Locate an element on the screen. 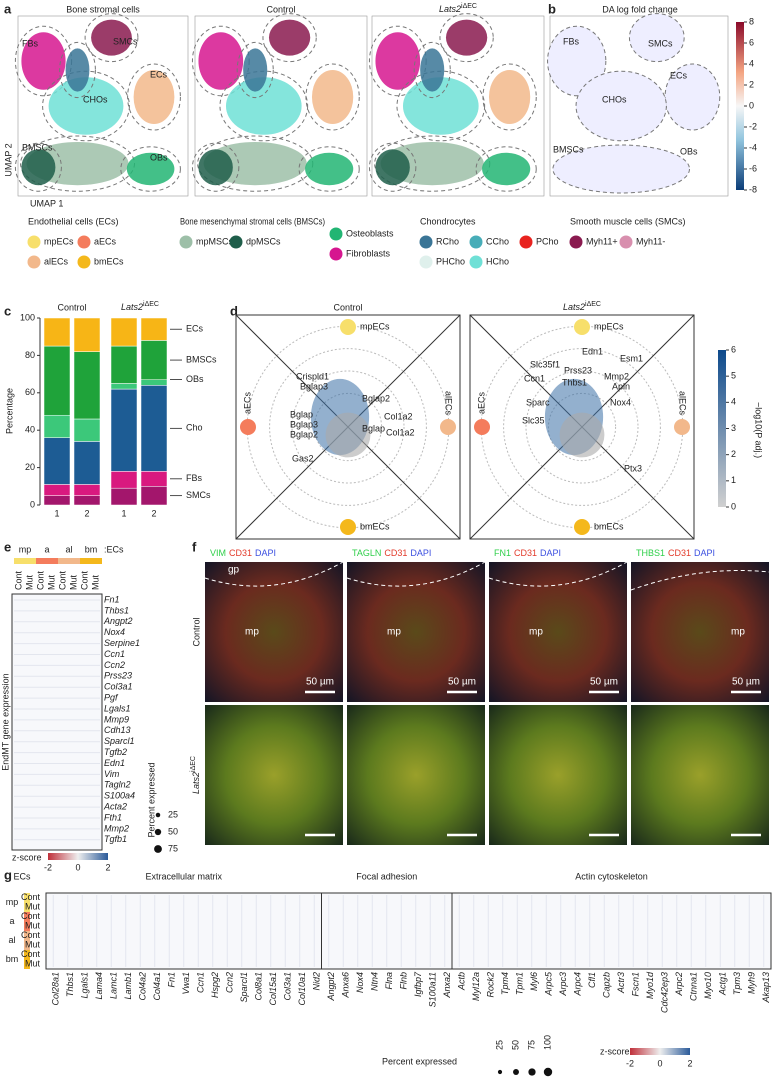 The width and height of the screenshot is (772, 1090). zscore-bar is located at coordinates (78, 856).